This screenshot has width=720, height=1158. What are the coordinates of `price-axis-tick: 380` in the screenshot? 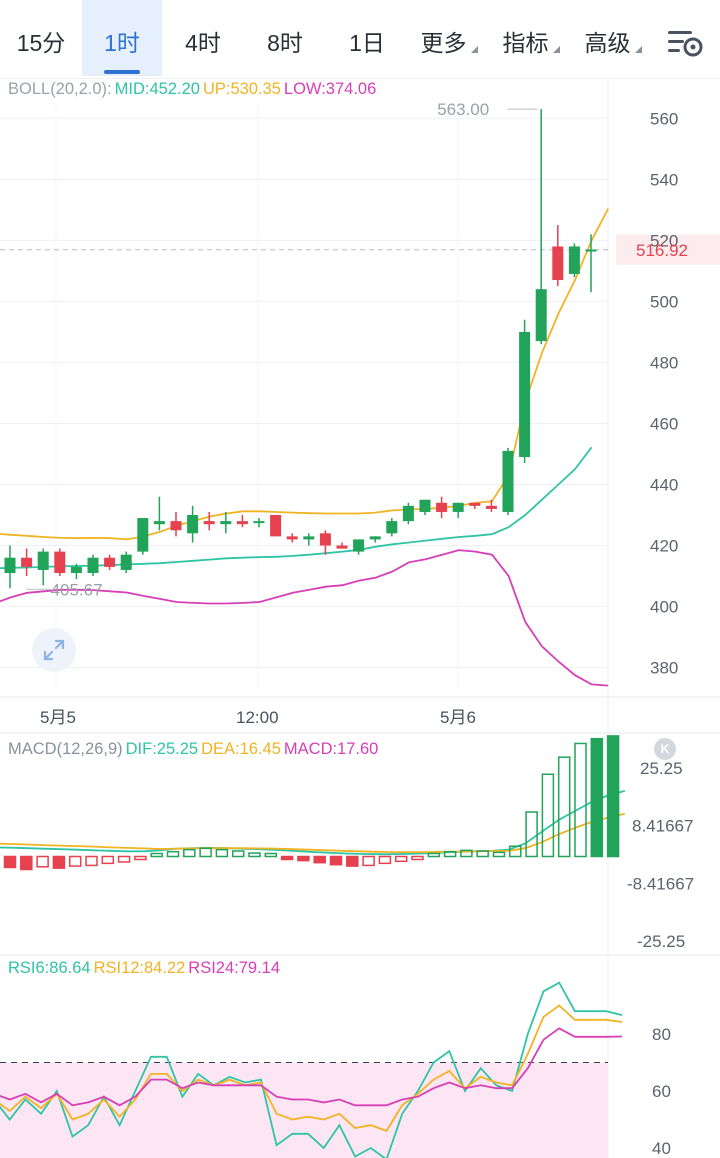 It's located at (664, 668).